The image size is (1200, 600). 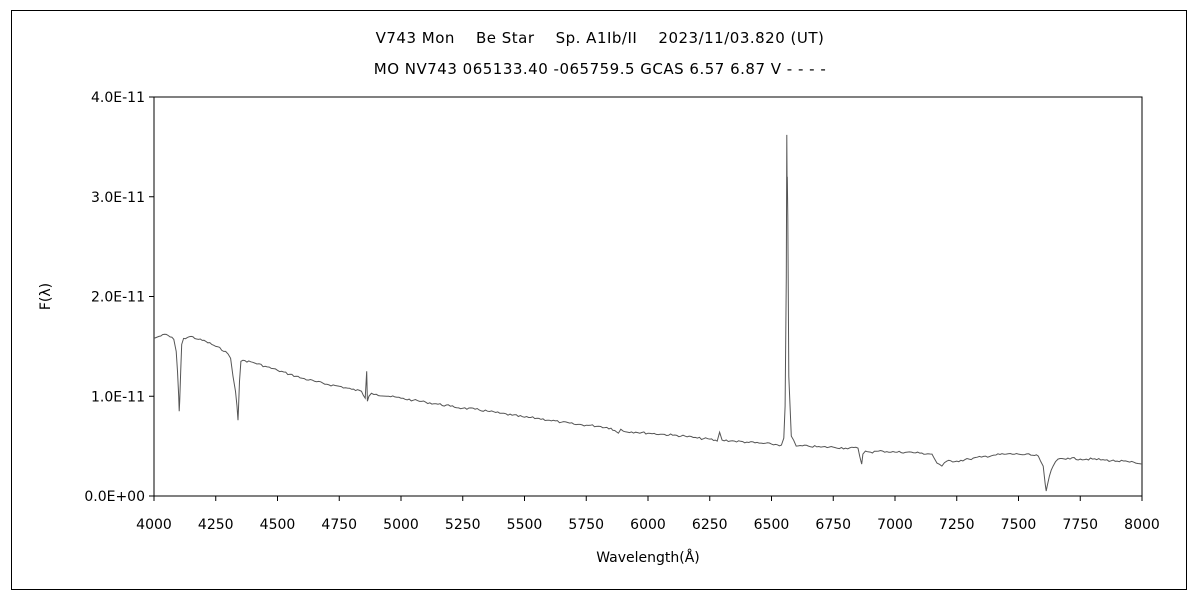 What do you see at coordinates (114, 497) in the screenshot?
I see `y-tick-label: 0.0E+00` at bounding box center [114, 497].